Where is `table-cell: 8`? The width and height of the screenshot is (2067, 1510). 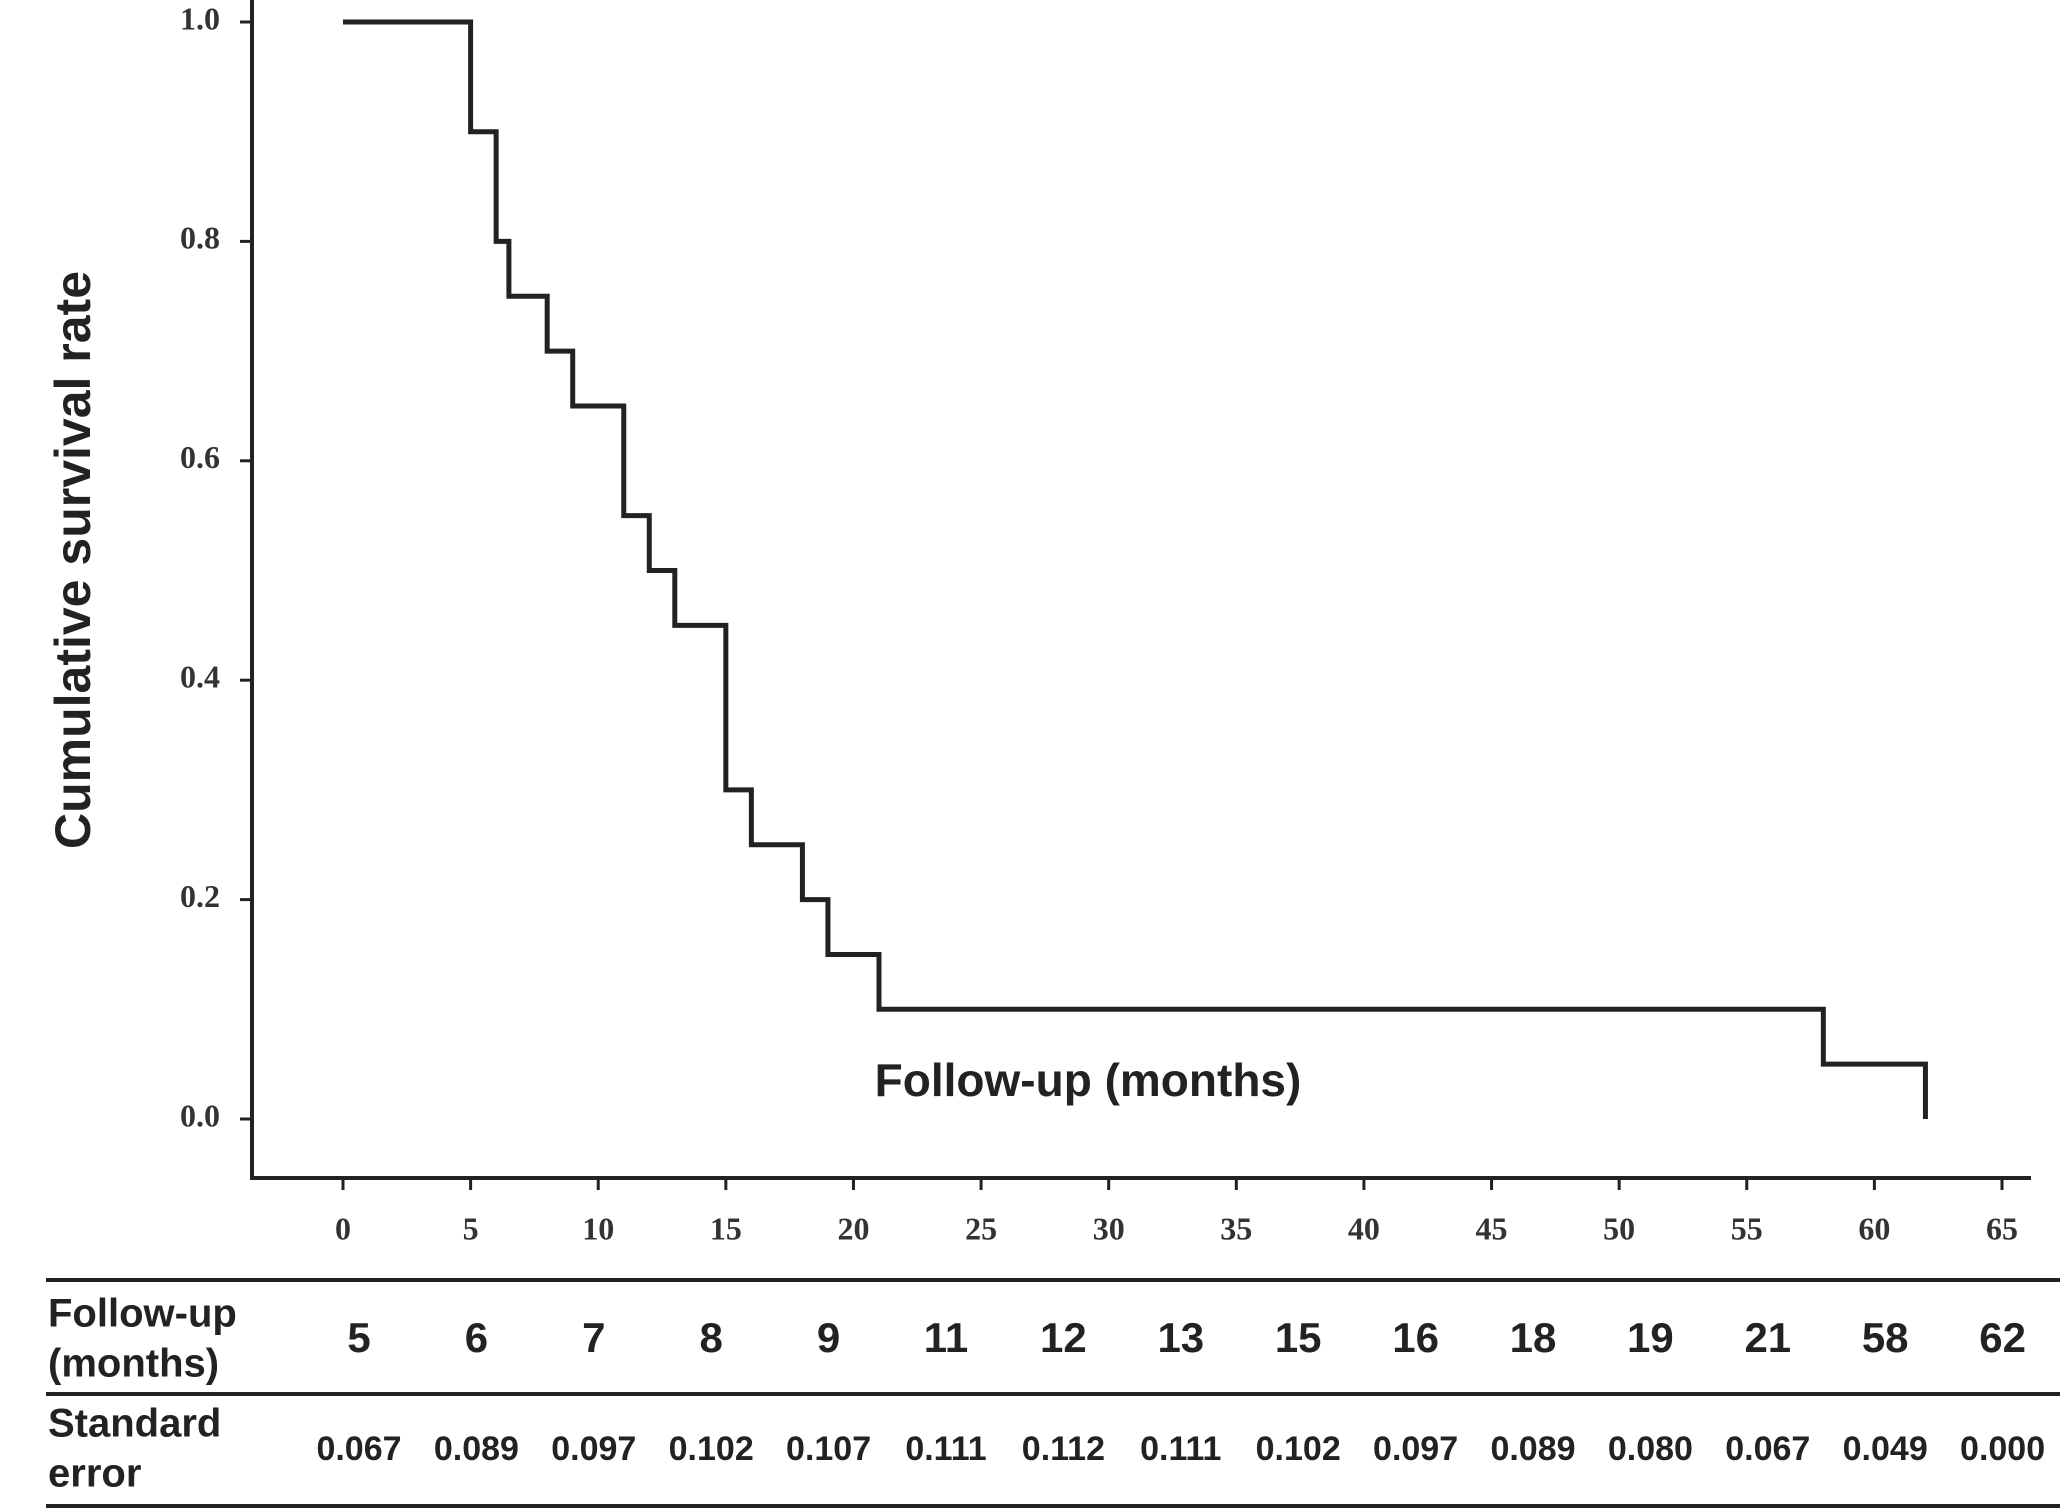
table-cell: 8 is located at coordinates (711, 1337).